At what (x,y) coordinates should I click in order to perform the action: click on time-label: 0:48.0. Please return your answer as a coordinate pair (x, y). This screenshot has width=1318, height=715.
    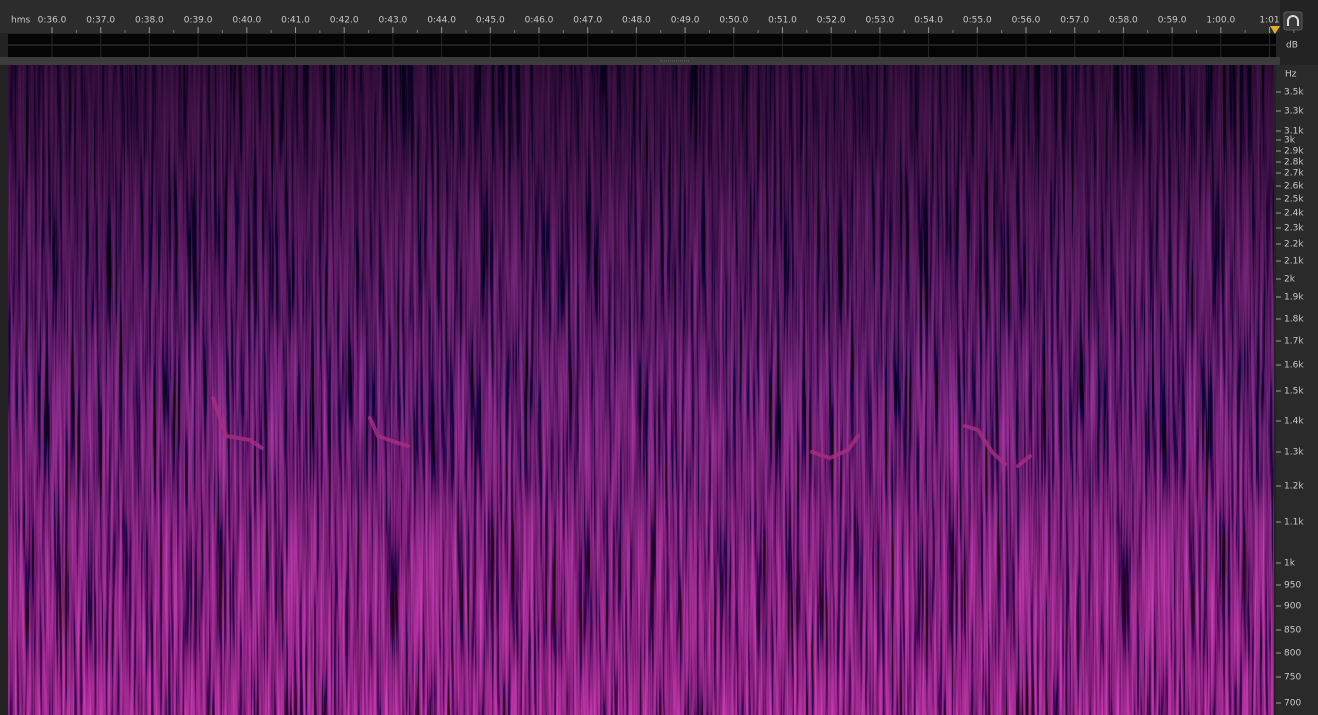
    Looking at the image, I should click on (636, 21).